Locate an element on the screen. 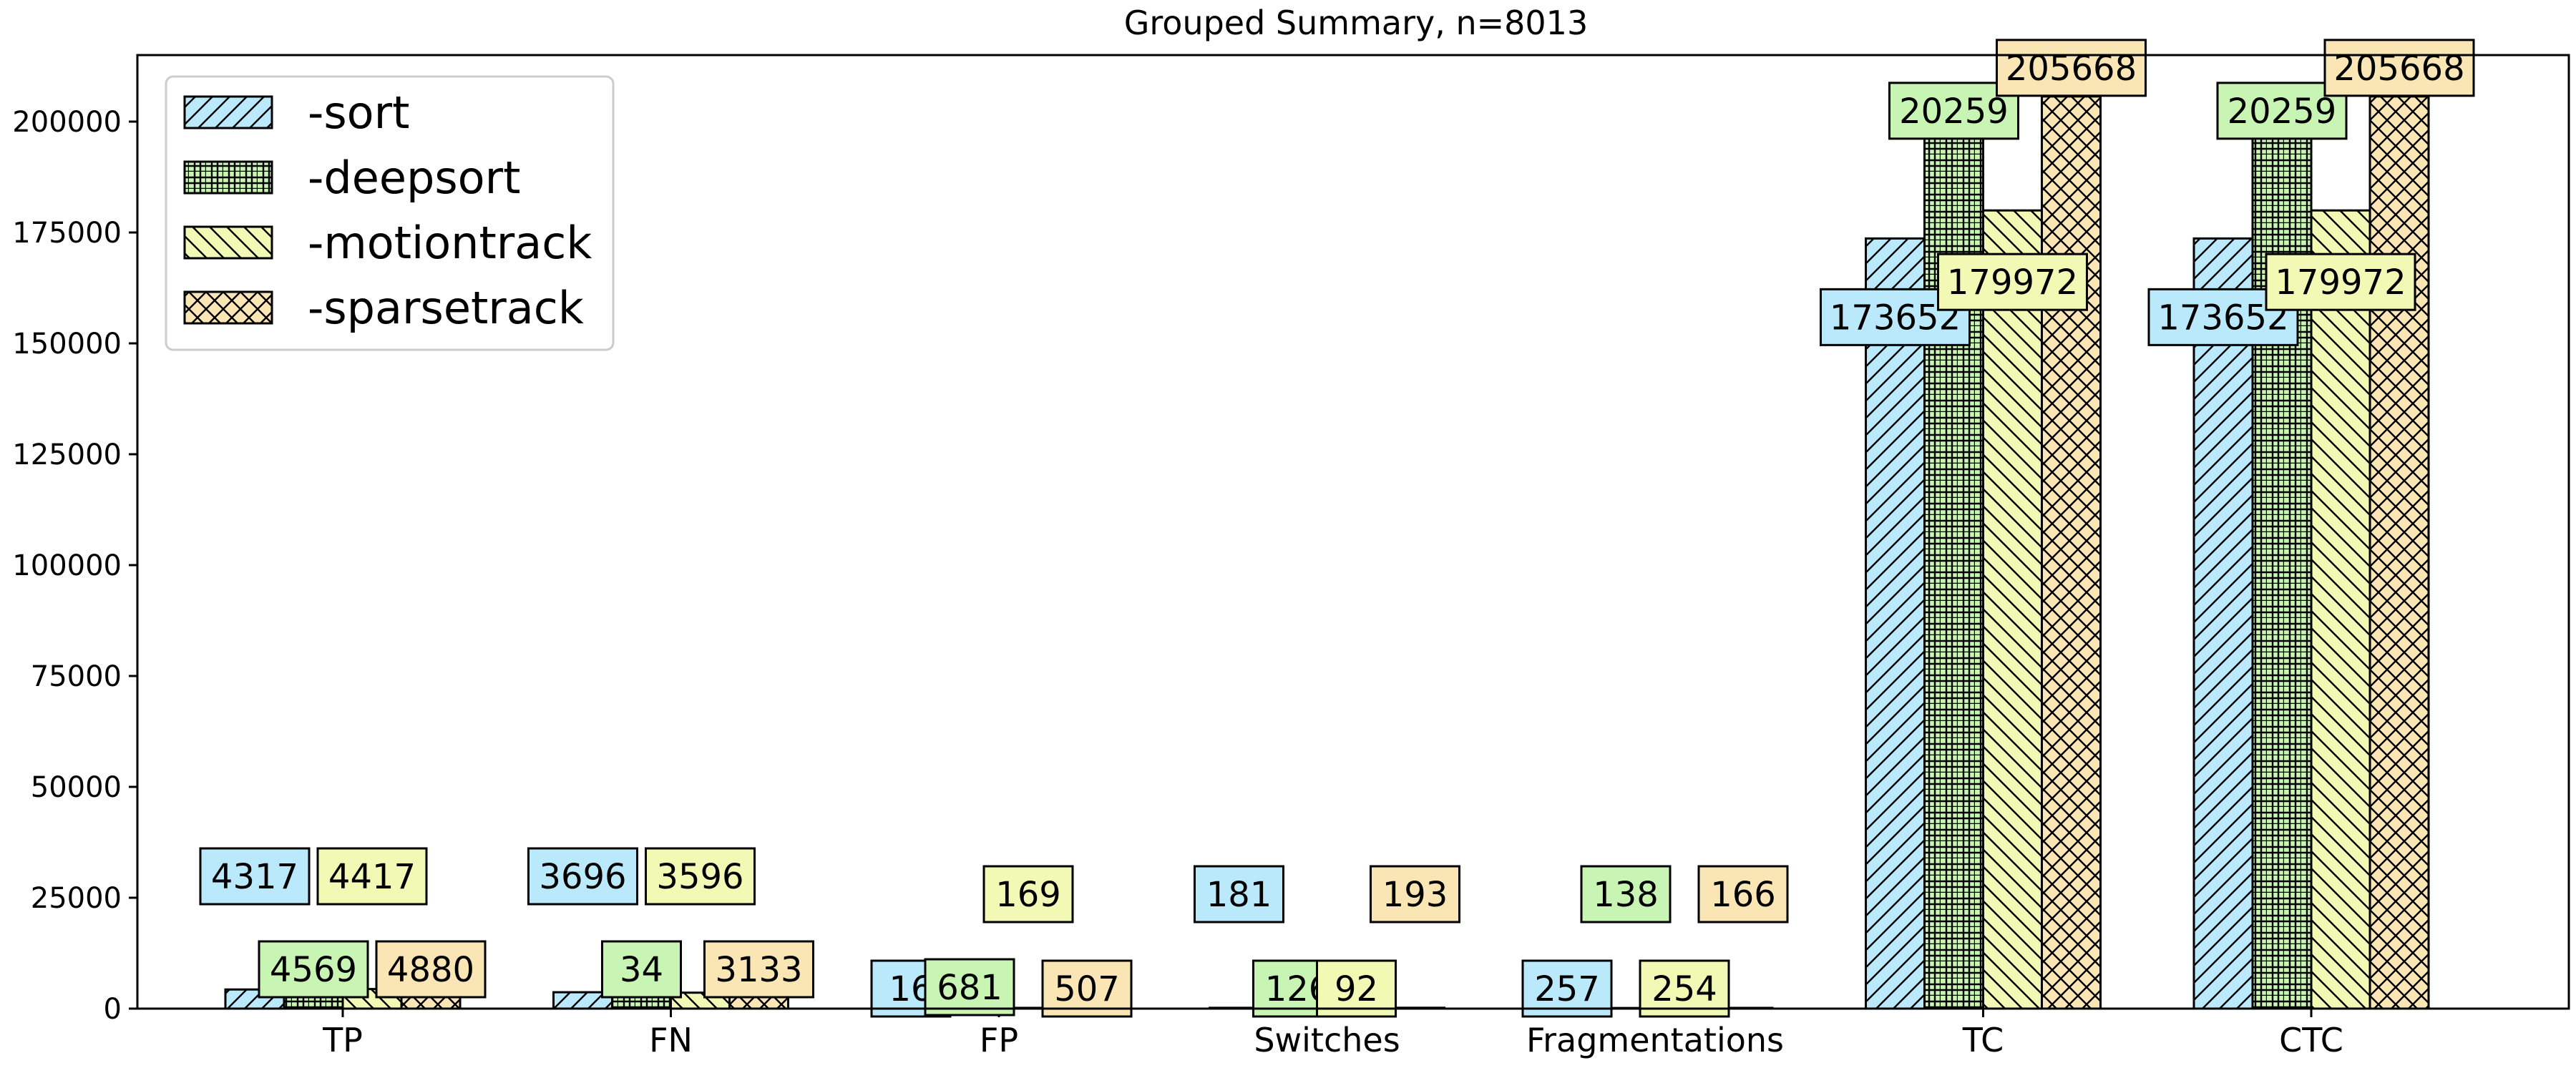 The image size is (2576, 1073). data-label-tc-sparsetrack: 205668 is located at coordinates (2071, 68).